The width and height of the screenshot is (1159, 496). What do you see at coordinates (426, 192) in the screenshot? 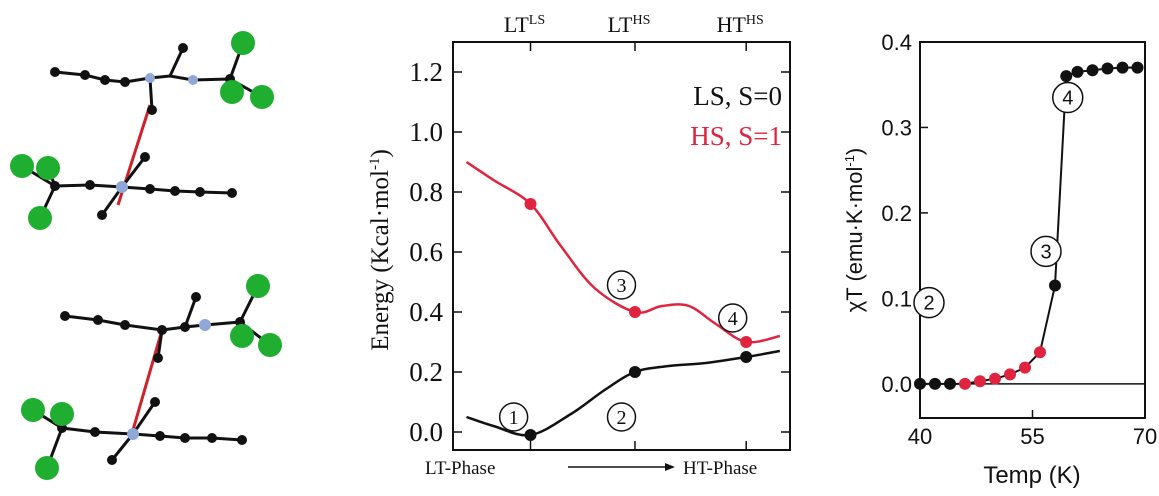
I see `energy-y-tick-label: 0.8` at bounding box center [426, 192].